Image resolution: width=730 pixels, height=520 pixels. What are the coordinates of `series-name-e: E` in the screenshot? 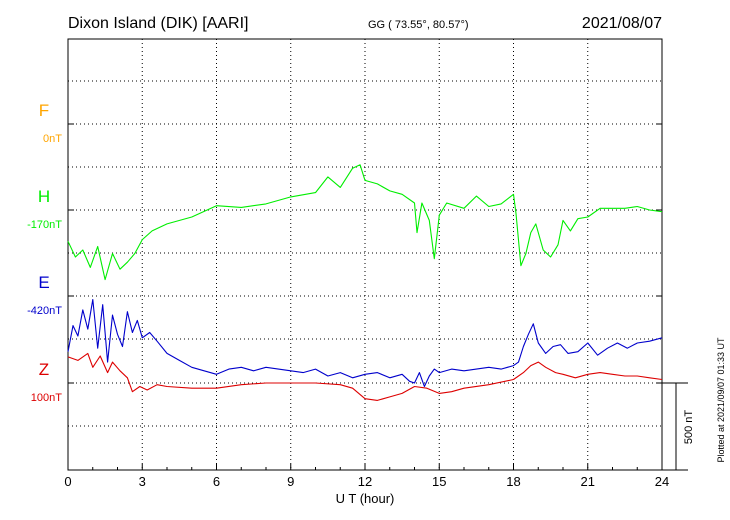 It's located at (43, 282).